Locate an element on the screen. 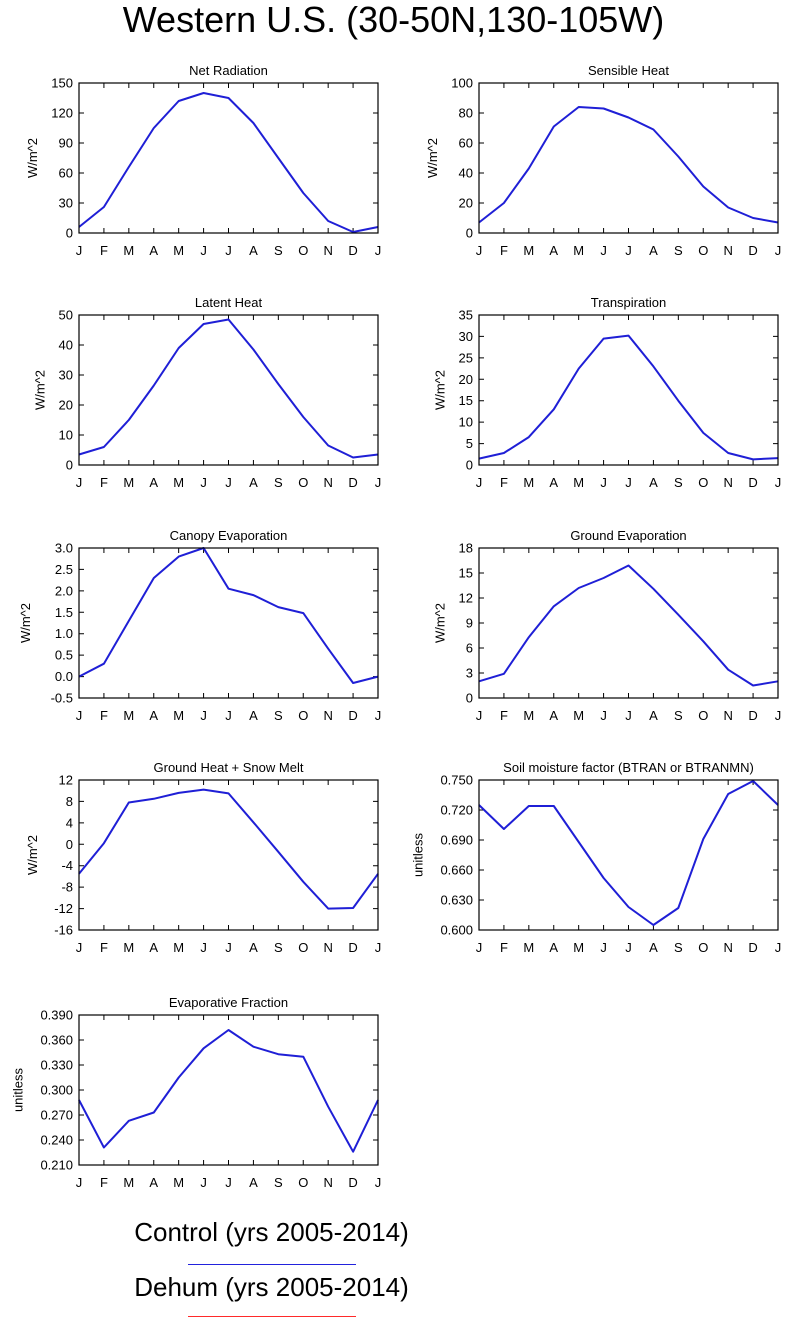 The image size is (787, 1318). panel-9-x-tick-label: S is located at coordinates (278, 1182).